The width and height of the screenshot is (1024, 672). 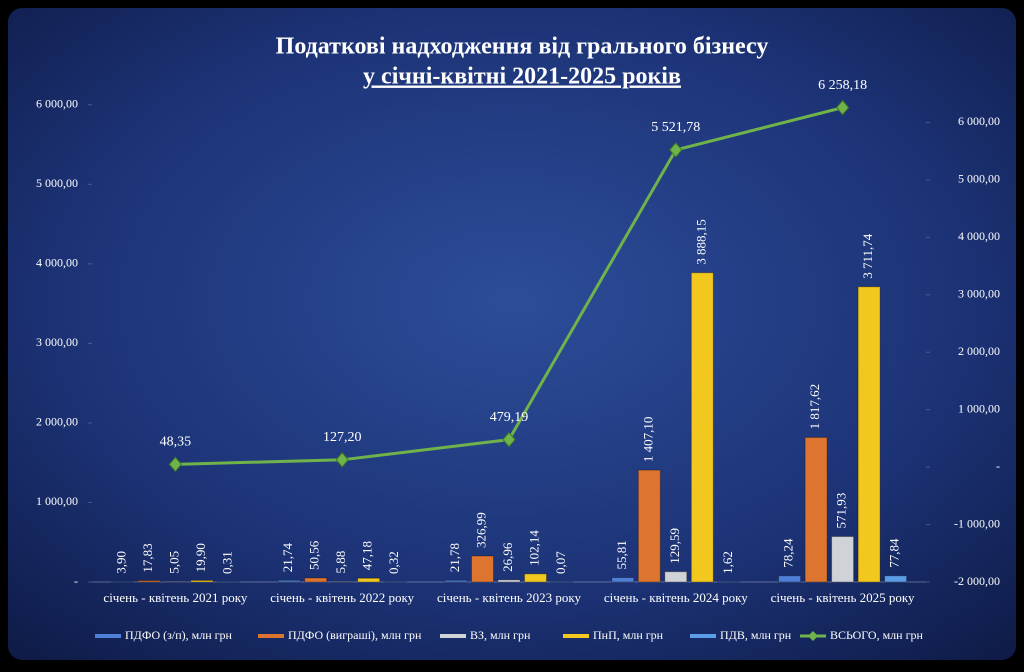 What do you see at coordinates (480, 530) in the screenshot?
I see `value-label: 326,99` at bounding box center [480, 530].